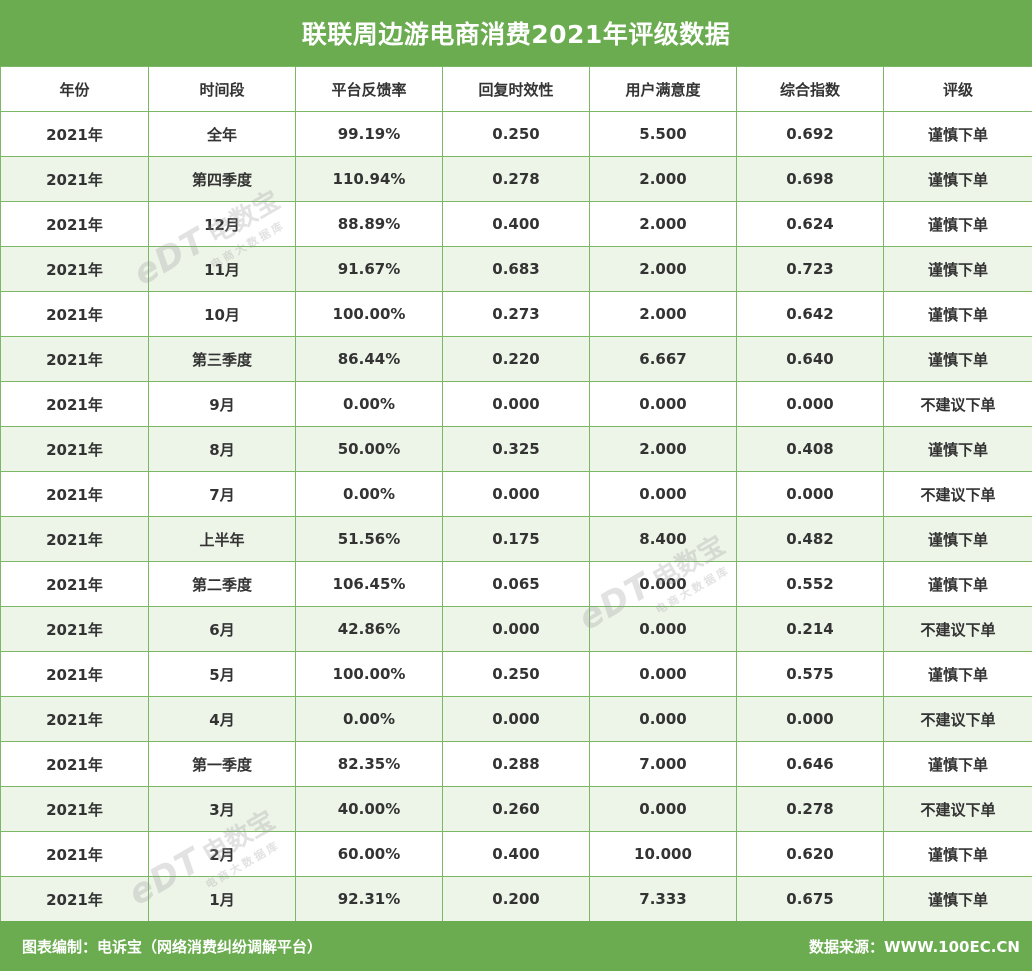  I want to click on table-cell: 0.723, so click(810, 269).